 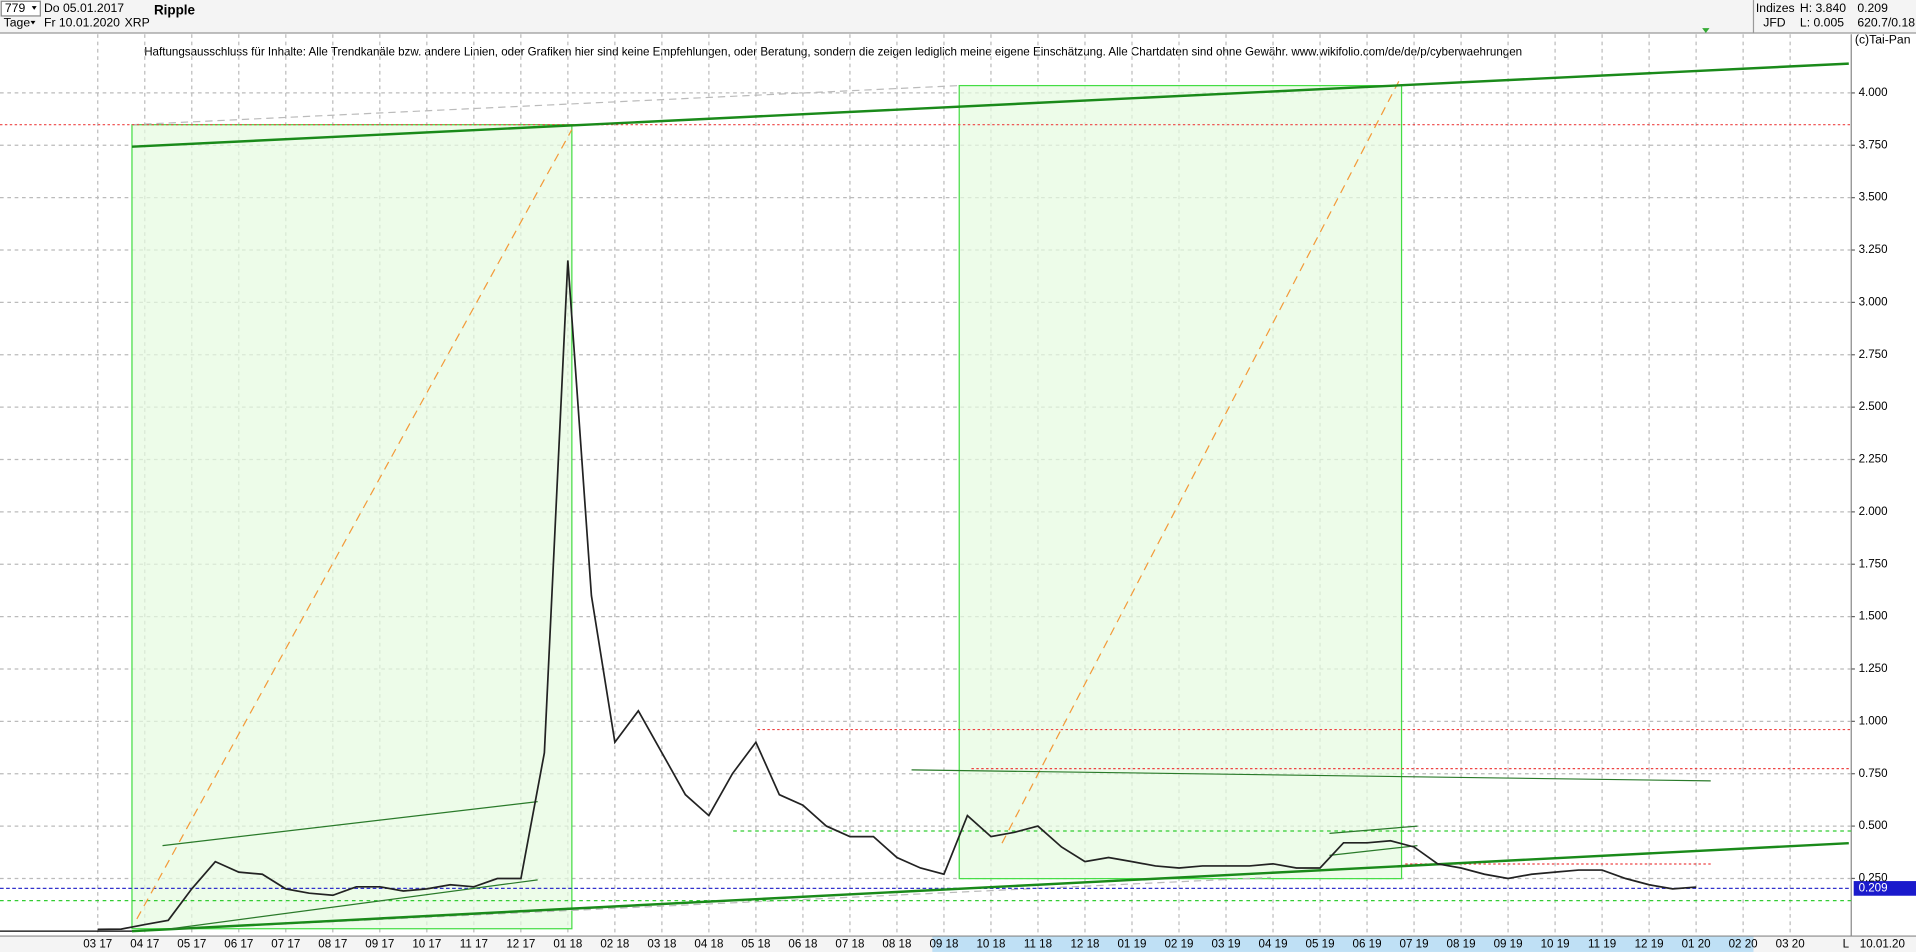 What do you see at coordinates (1461, 944) in the screenshot?
I see `x-tick-label: 08 19` at bounding box center [1461, 944].